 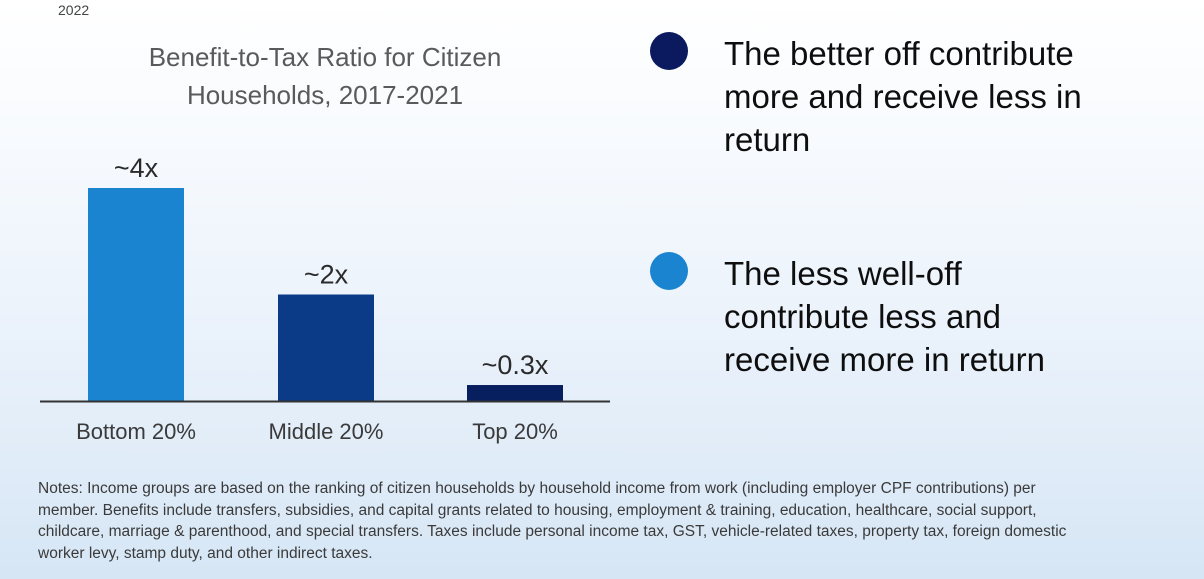 I want to click on legend-text-line: contribute less and, so click(x=863, y=316).